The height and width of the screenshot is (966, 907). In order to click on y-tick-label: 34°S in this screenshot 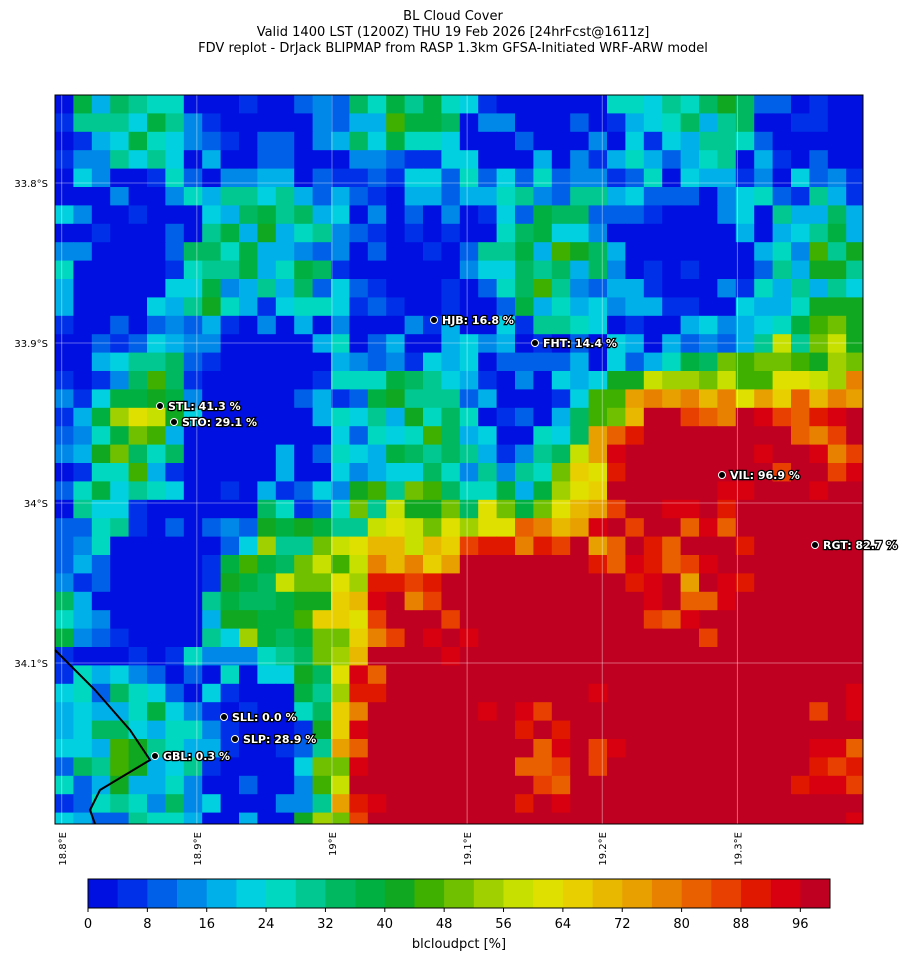, I will do `click(36, 504)`.